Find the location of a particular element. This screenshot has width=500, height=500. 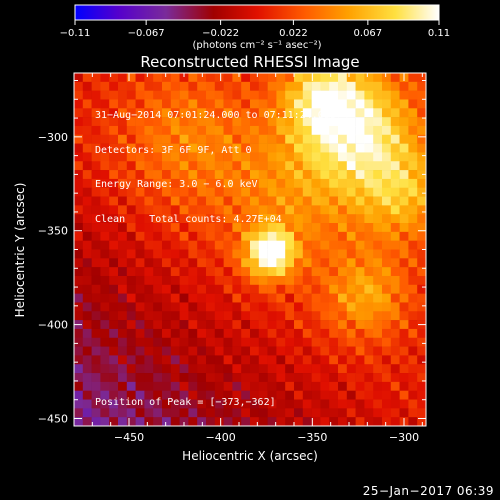

annotation-clean-counts: Clean Total counts: 4.27E+04 is located at coordinates (188, 219).